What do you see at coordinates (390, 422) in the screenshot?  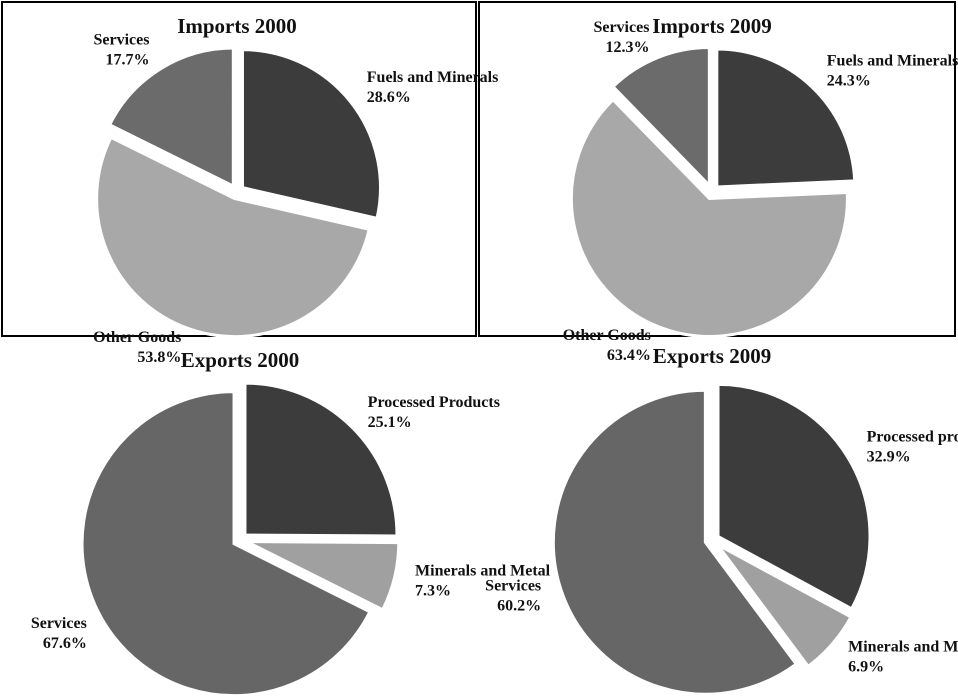 I see `slice-label: 25.1%` at bounding box center [390, 422].